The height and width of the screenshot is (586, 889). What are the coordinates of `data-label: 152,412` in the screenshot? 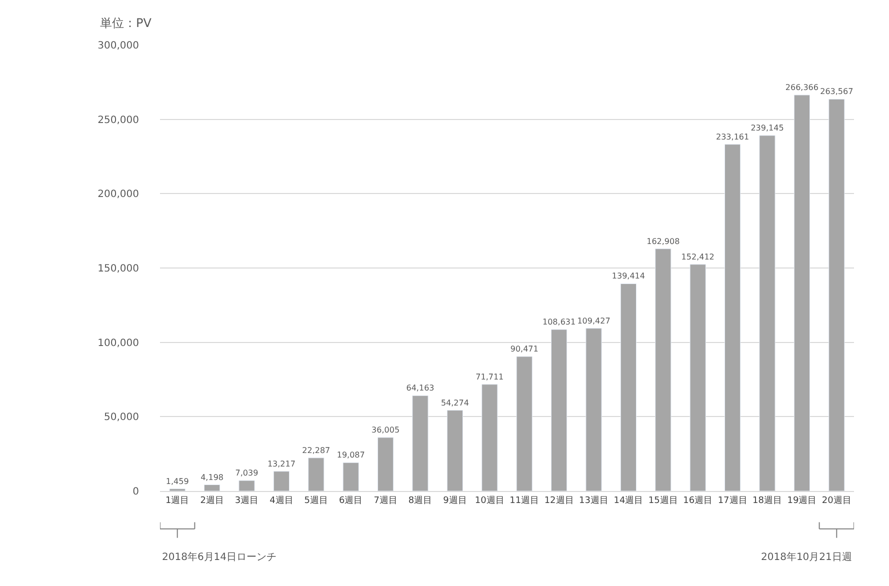 It's located at (697, 257).